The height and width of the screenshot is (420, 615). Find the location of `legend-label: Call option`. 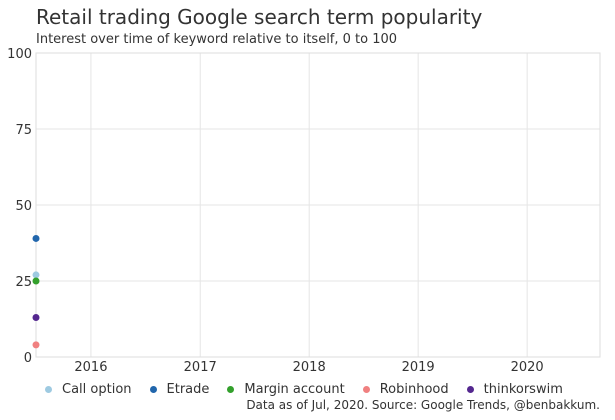

legend-label: Call option is located at coordinates (97, 389).